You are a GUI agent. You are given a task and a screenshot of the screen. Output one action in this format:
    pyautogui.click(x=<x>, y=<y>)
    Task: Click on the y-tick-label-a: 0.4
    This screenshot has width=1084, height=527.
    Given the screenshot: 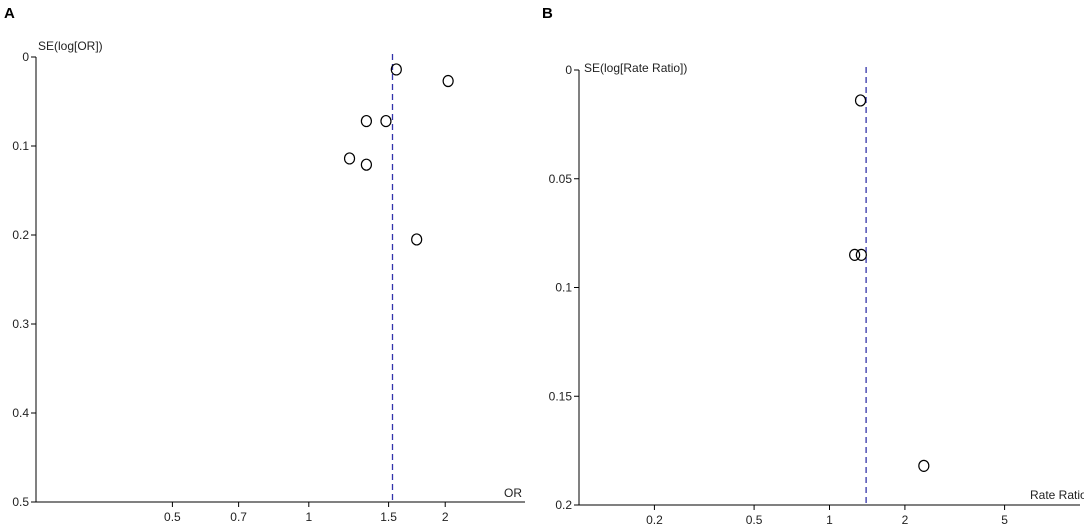 What is the action you would take?
    pyautogui.click(x=20, y=413)
    